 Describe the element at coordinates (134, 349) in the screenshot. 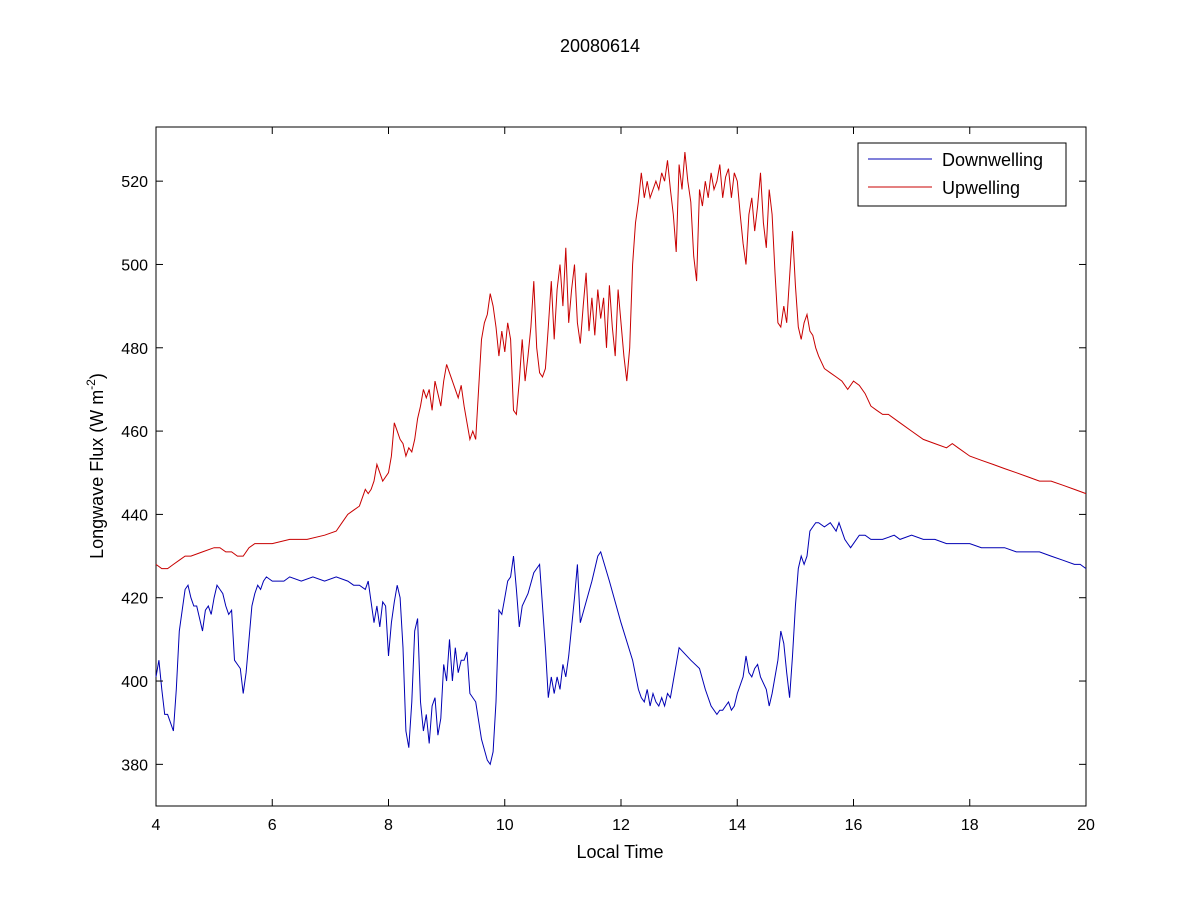

I see `y-tick-label: 480` at that location.